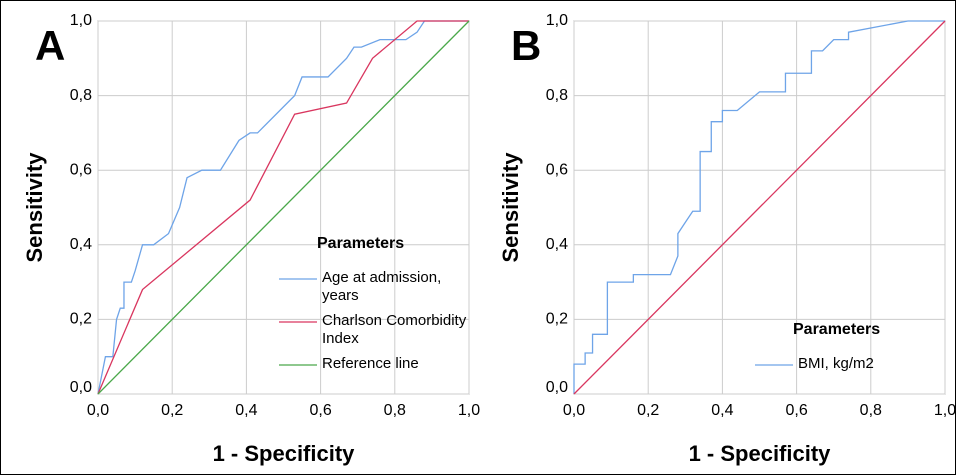  Describe the element at coordinates (394, 329) in the screenshot. I see `legend-label: Charlson Comorbidity Index` at that location.